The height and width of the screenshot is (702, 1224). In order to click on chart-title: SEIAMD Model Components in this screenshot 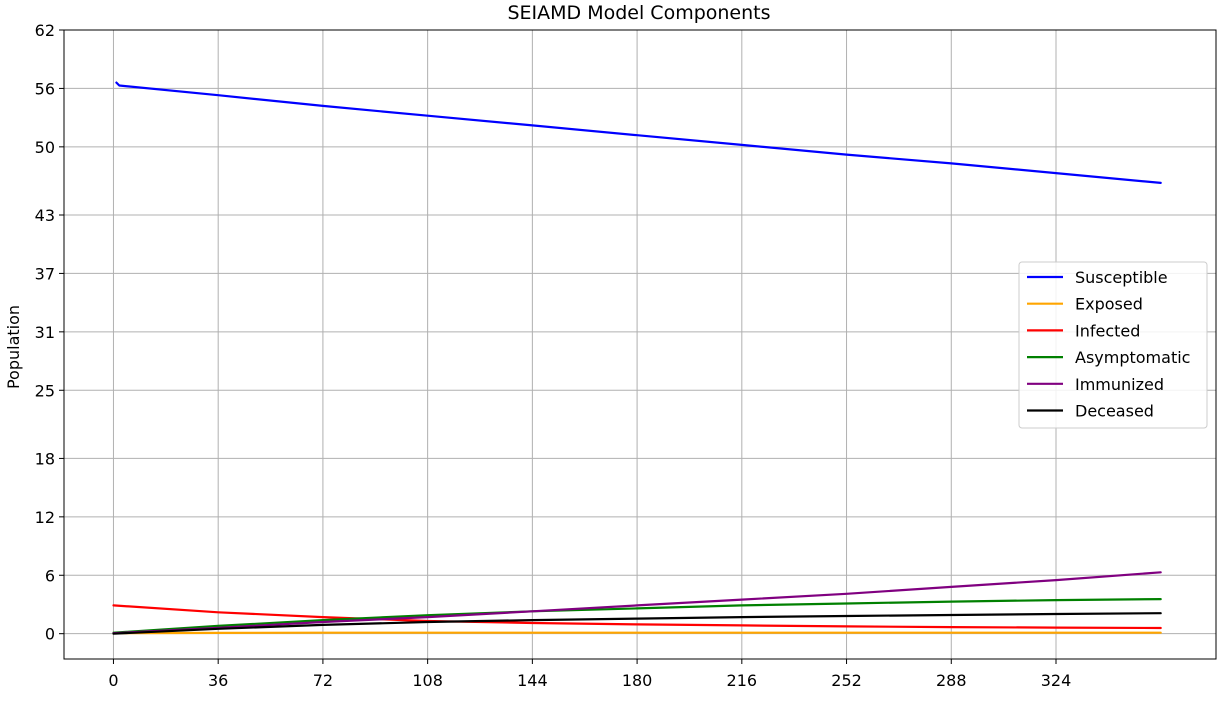, I will do `click(638, 13)`.